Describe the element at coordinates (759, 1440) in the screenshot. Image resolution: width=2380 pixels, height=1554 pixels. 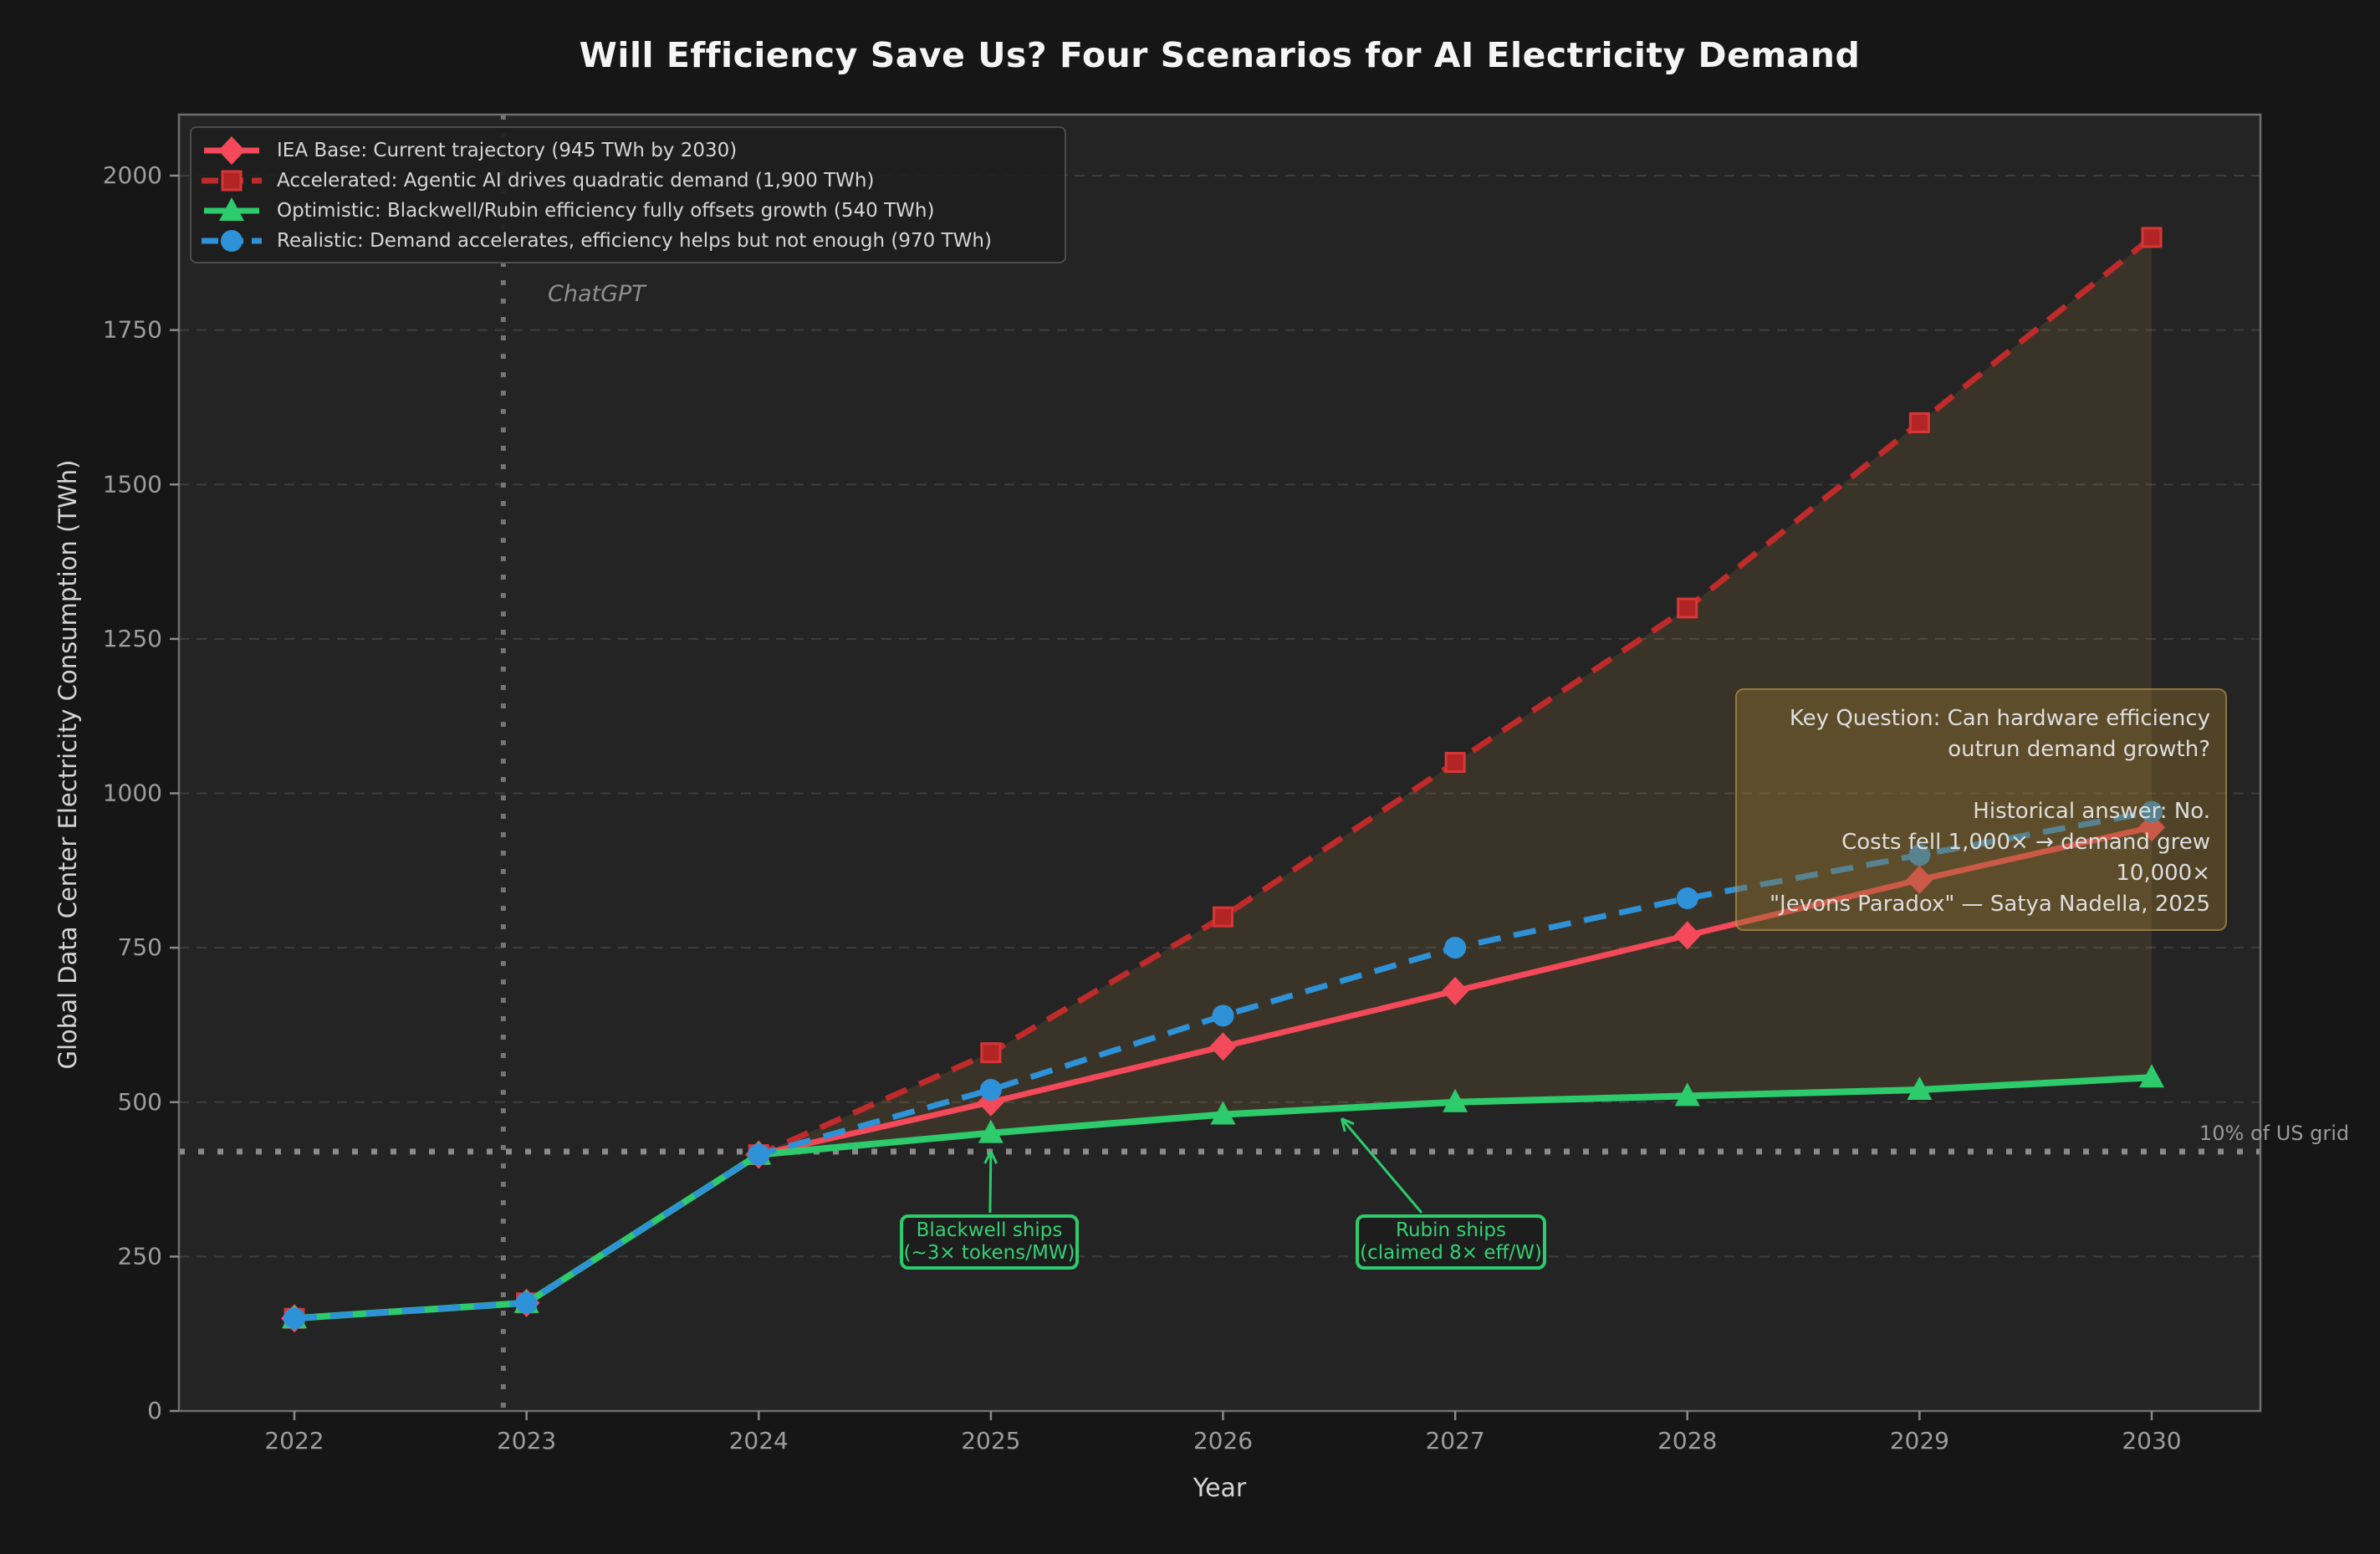
I see `x-tick-label-2024: 2024` at that location.